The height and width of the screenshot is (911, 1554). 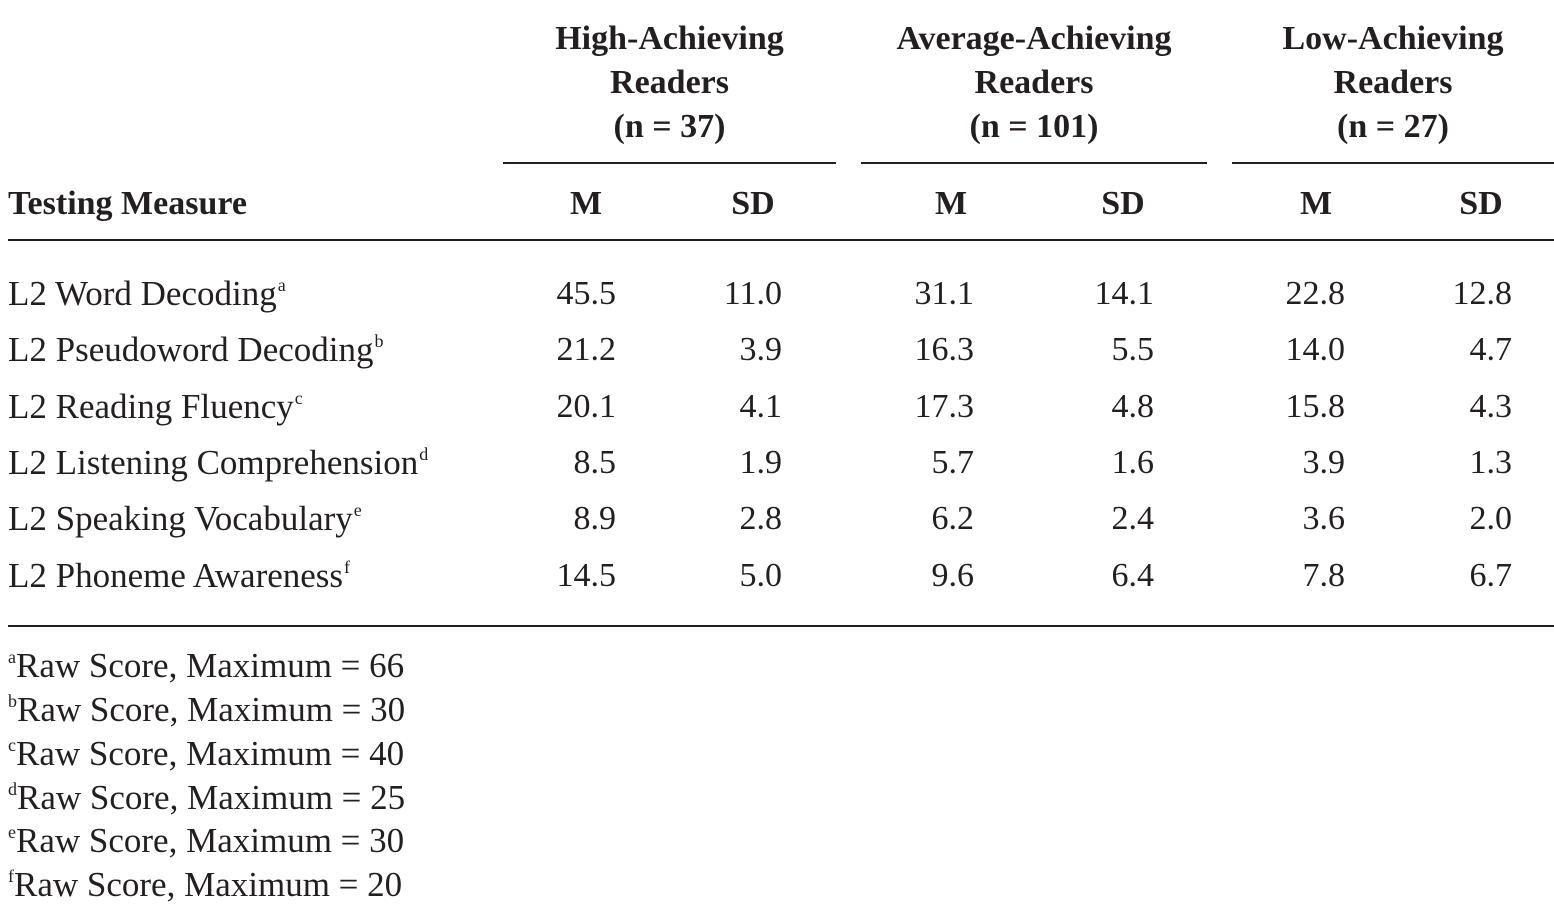 I want to click on group-header-line3: (n = 27), so click(x=1393, y=126).